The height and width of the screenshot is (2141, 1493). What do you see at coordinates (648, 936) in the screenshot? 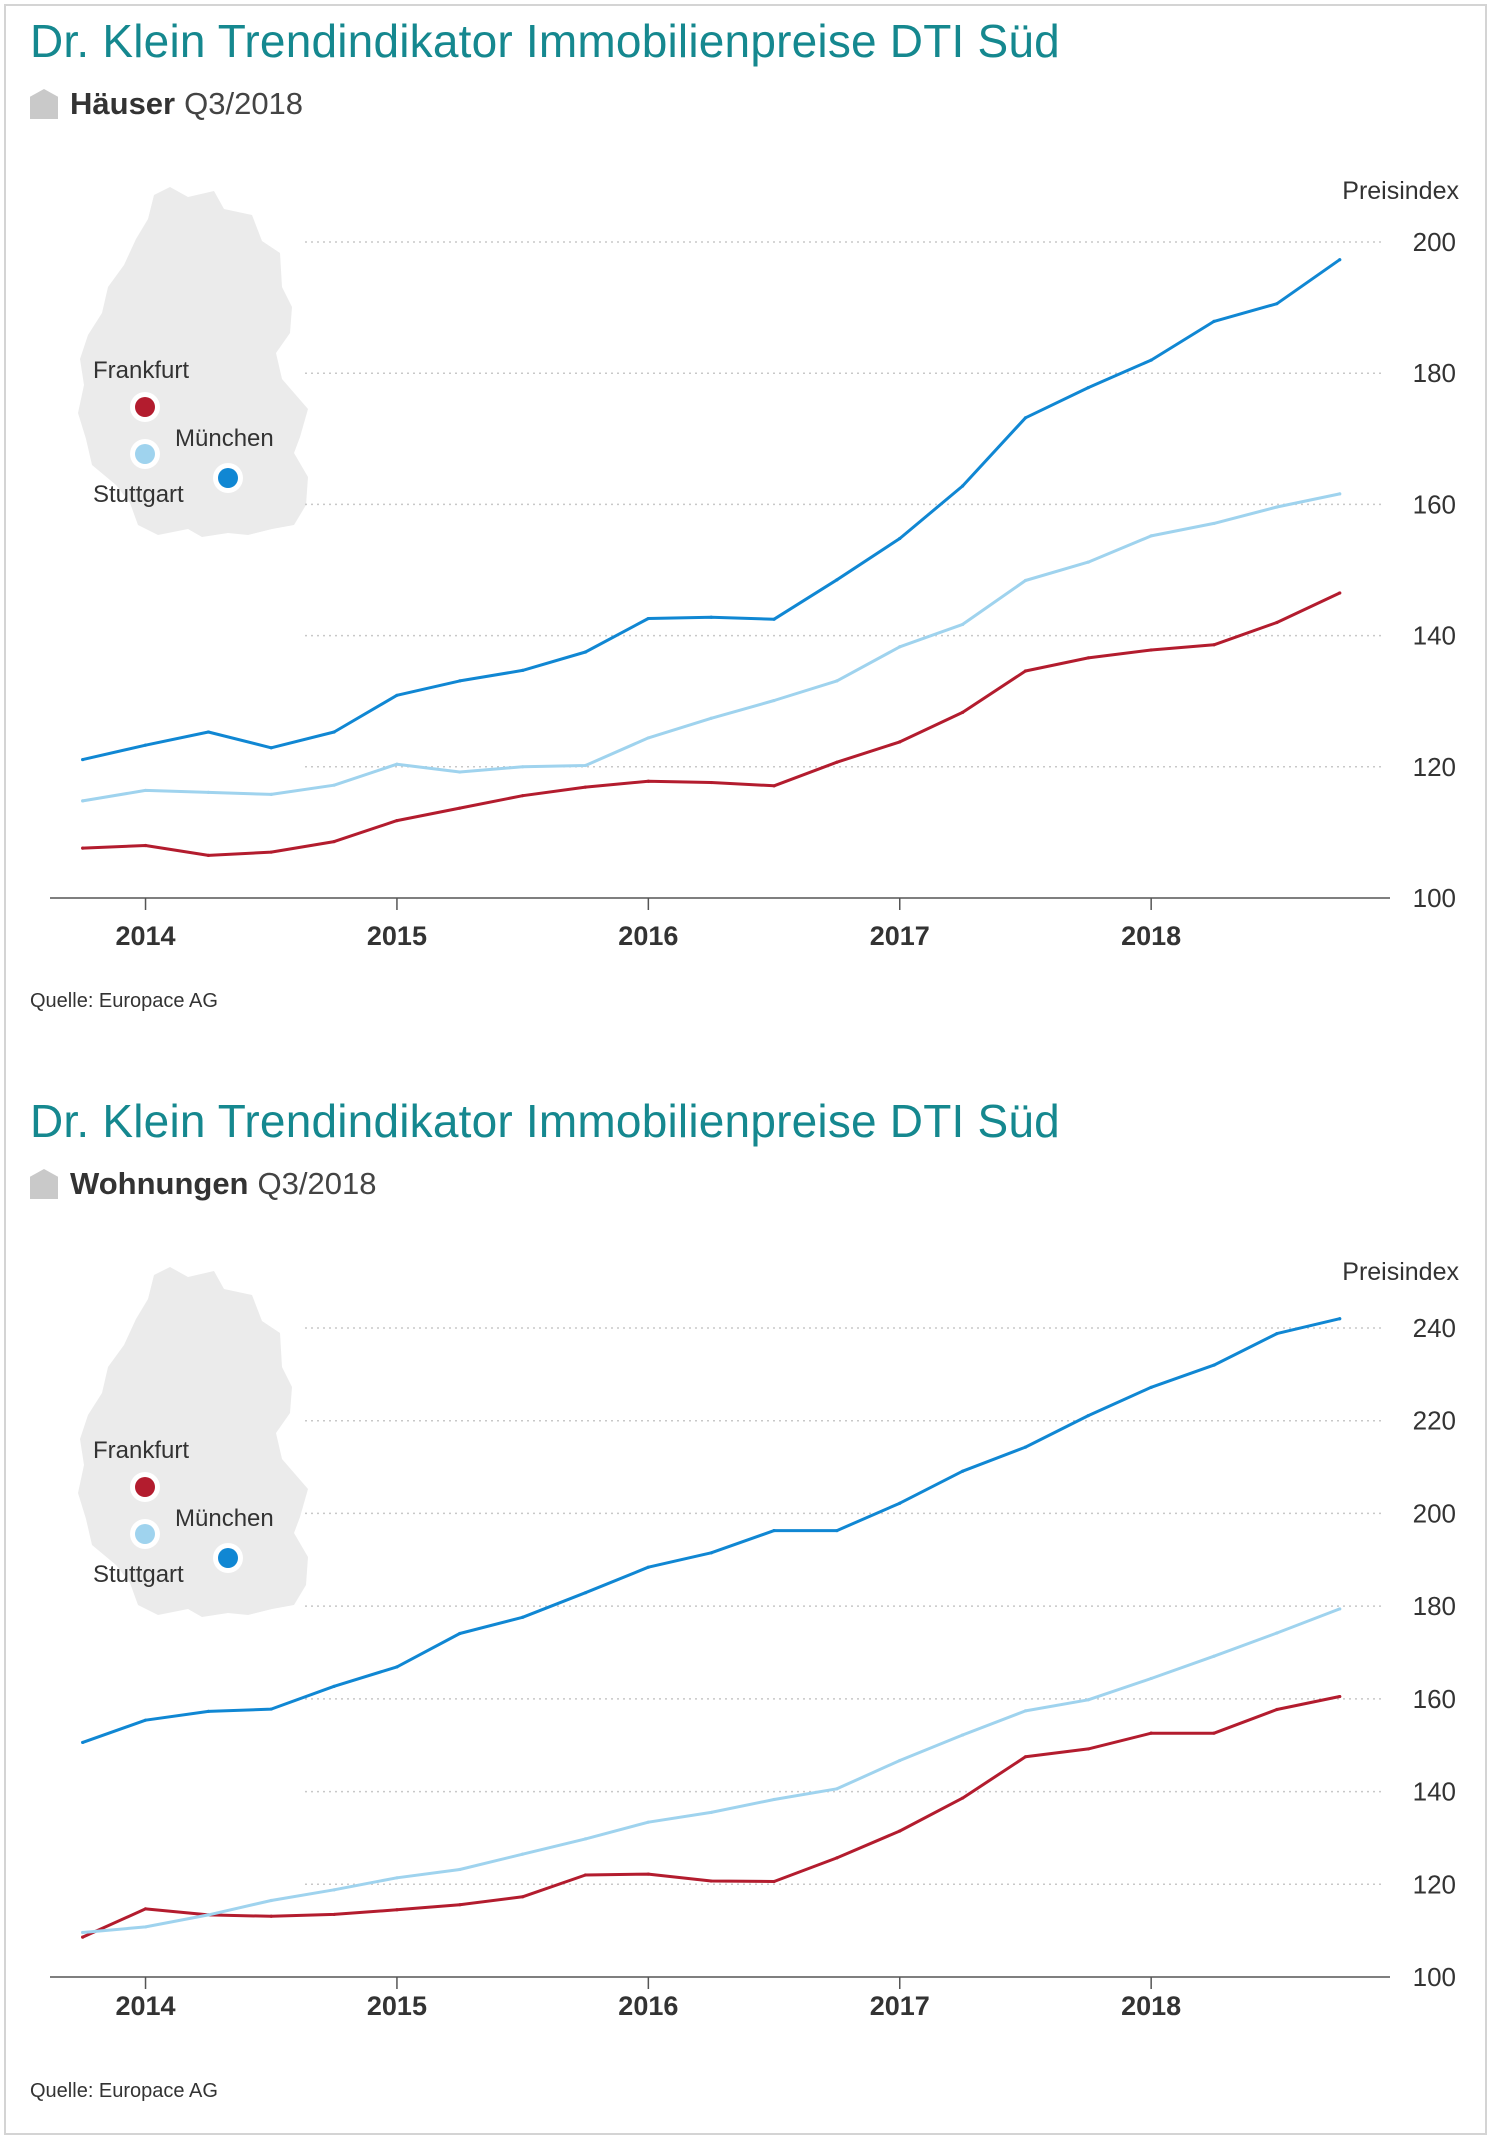
I see `x-tick-label-2016: 2016` at bounding box center [648, 936].